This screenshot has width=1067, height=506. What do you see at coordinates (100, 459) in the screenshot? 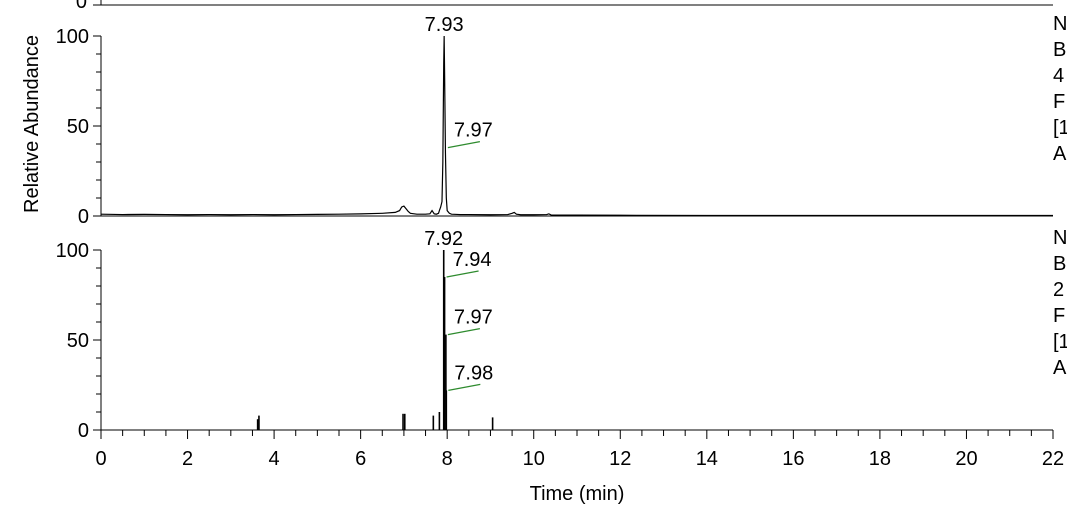
I see `x-tick-label: 0` at bounding box center [100, 459].